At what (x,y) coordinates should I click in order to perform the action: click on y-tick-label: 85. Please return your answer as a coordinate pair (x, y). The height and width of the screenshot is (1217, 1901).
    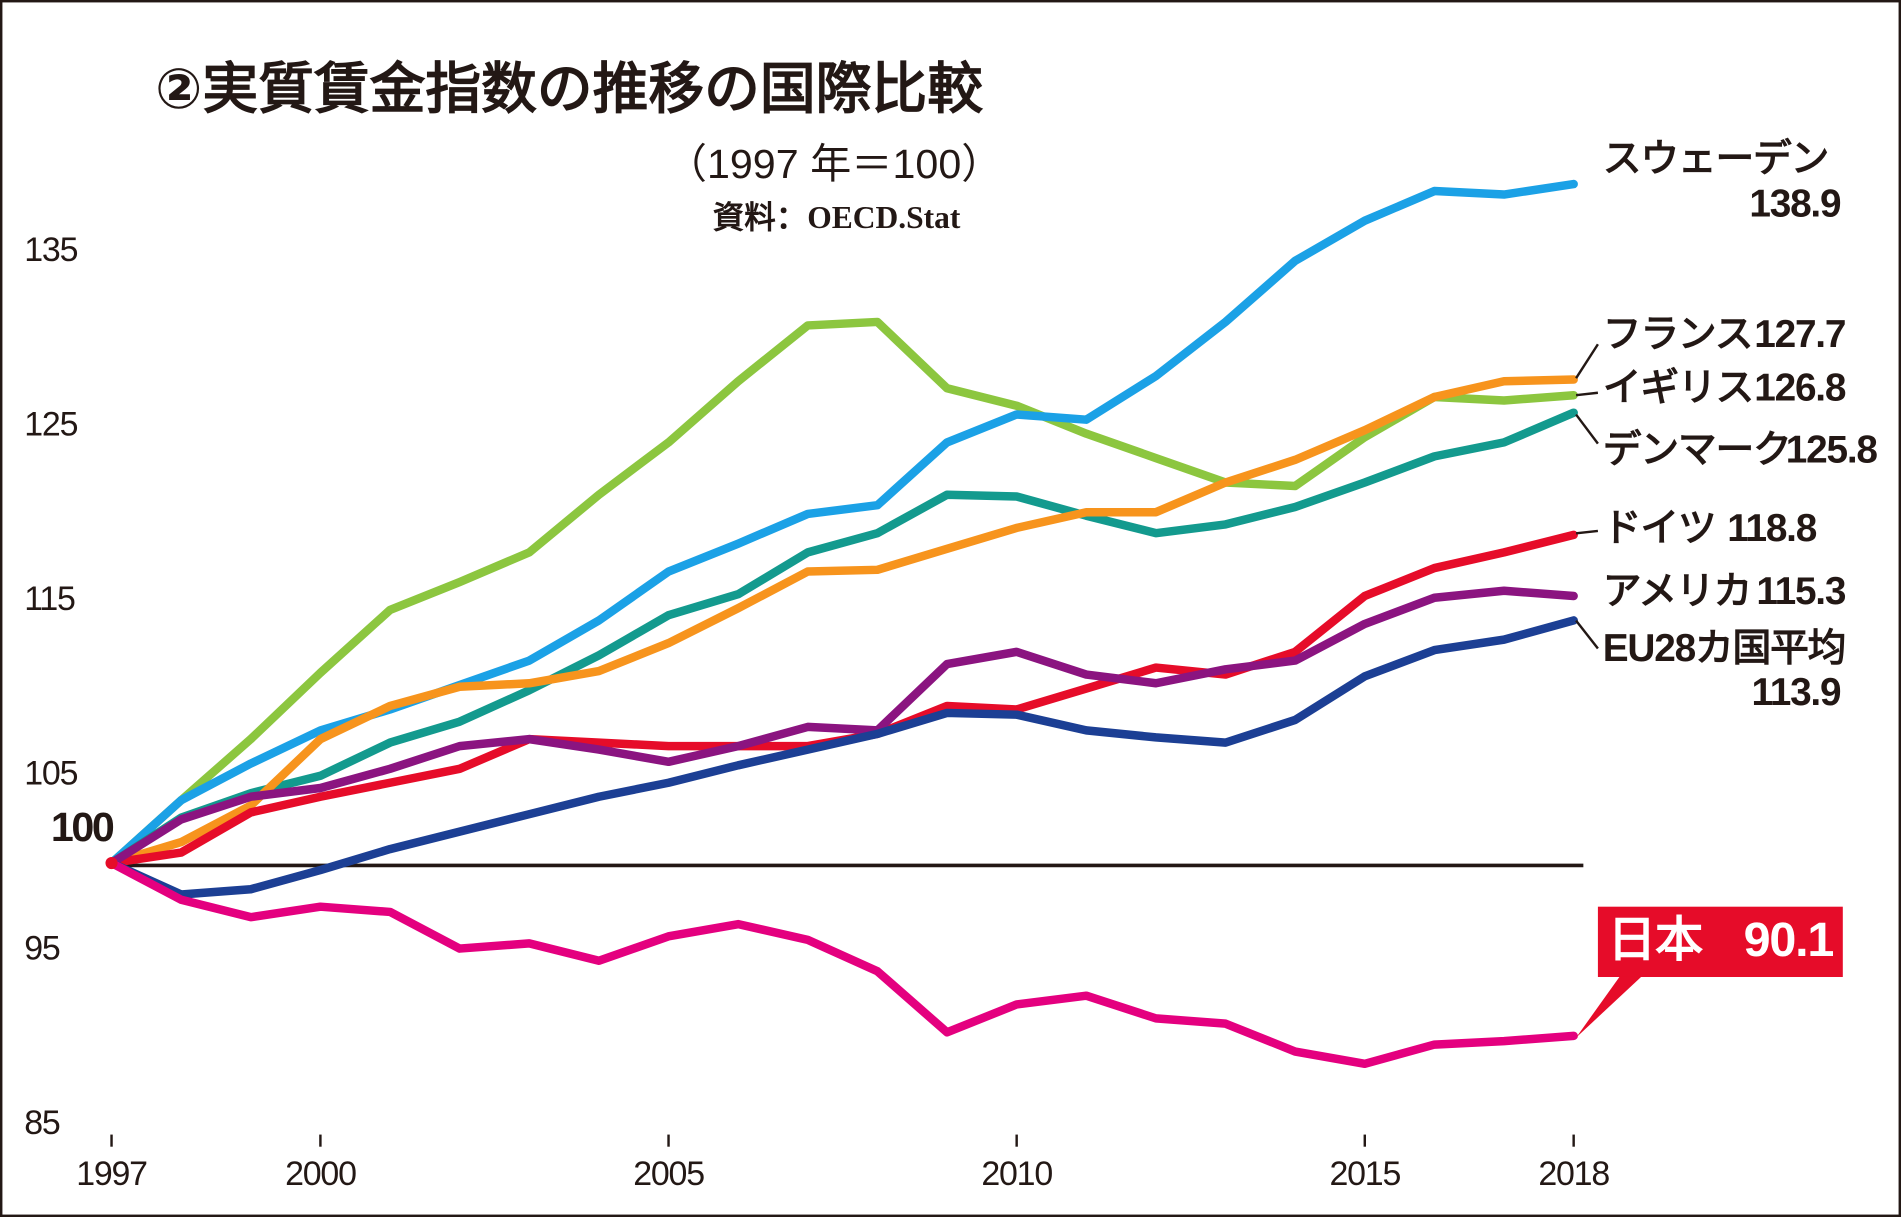
    Looking at the image, I should click on (42, 1123).